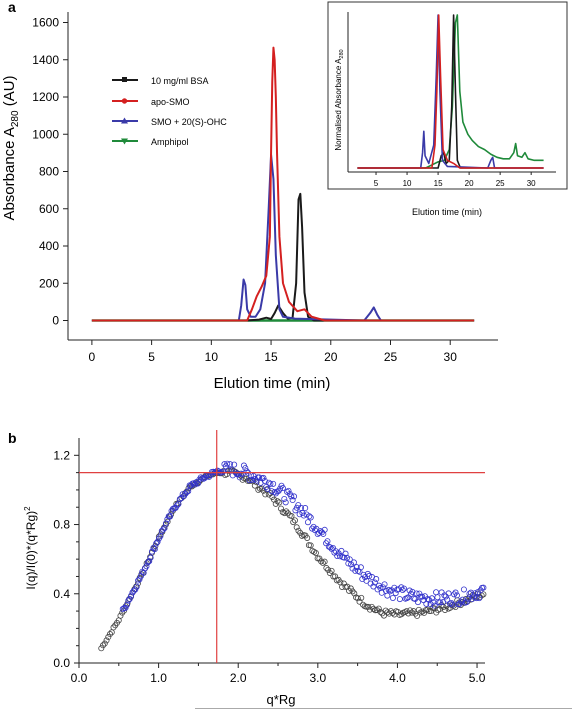 The image size is (574, 709). Describe the element at coordinates (170, 142) in the screenshot. I see `legend-label-amphipol: Amphipol` at that location.